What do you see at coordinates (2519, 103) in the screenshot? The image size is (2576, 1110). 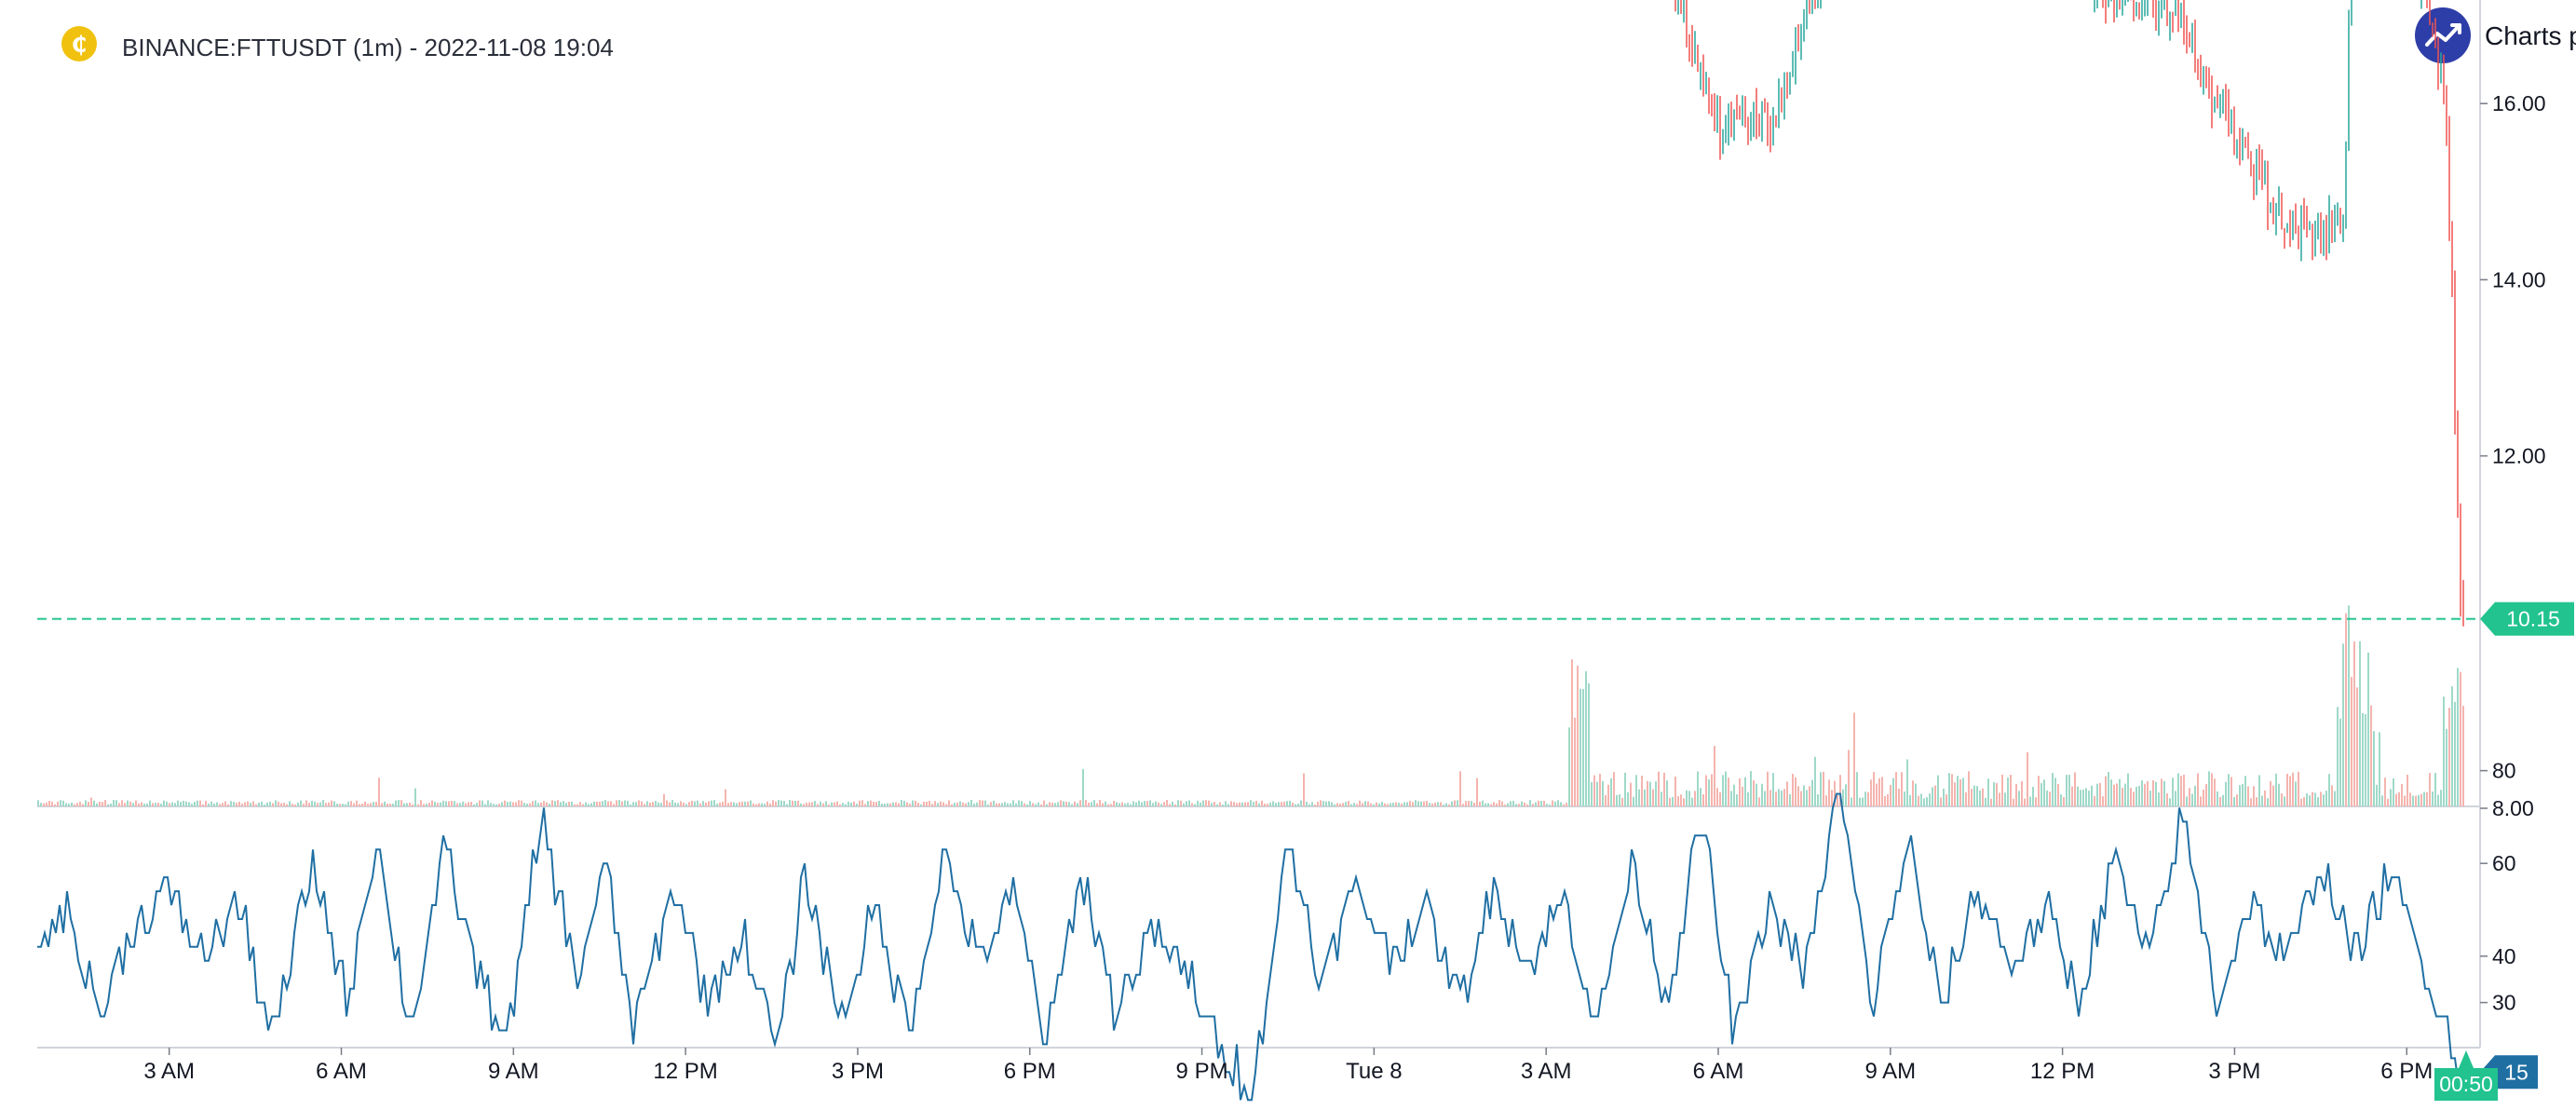 I see `price-axis-tick-label: 16.00` at bounding box center [2519, 103].